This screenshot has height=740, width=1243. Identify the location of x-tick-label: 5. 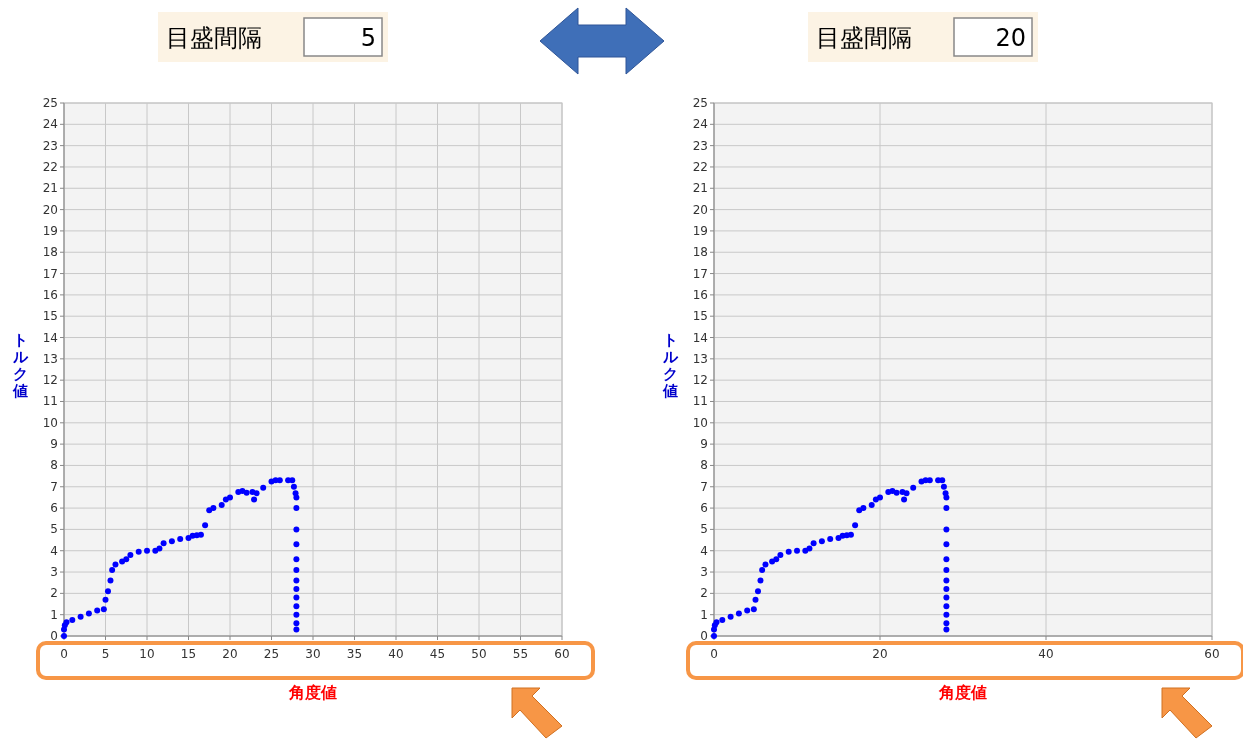
(105, 654).